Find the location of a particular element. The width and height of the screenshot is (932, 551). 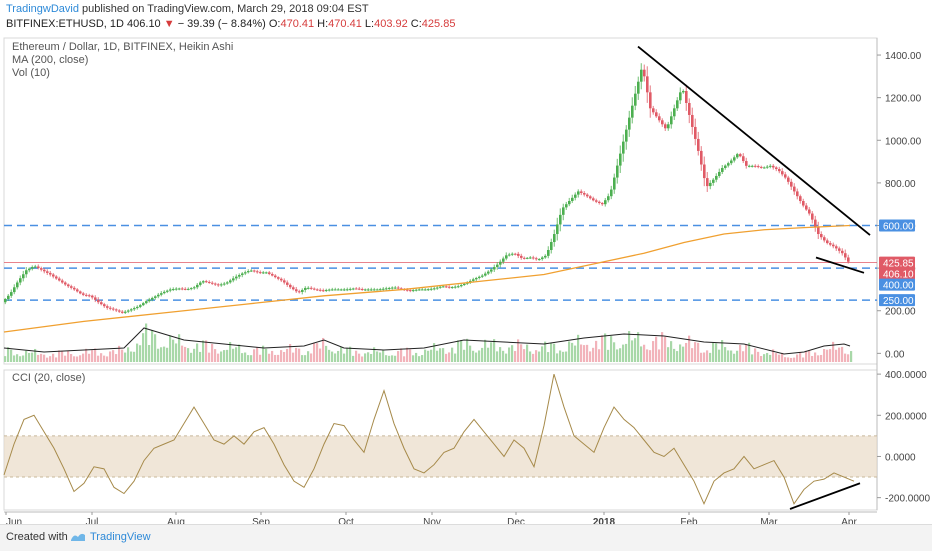

price-trendline is located at coordinates (754, 140).